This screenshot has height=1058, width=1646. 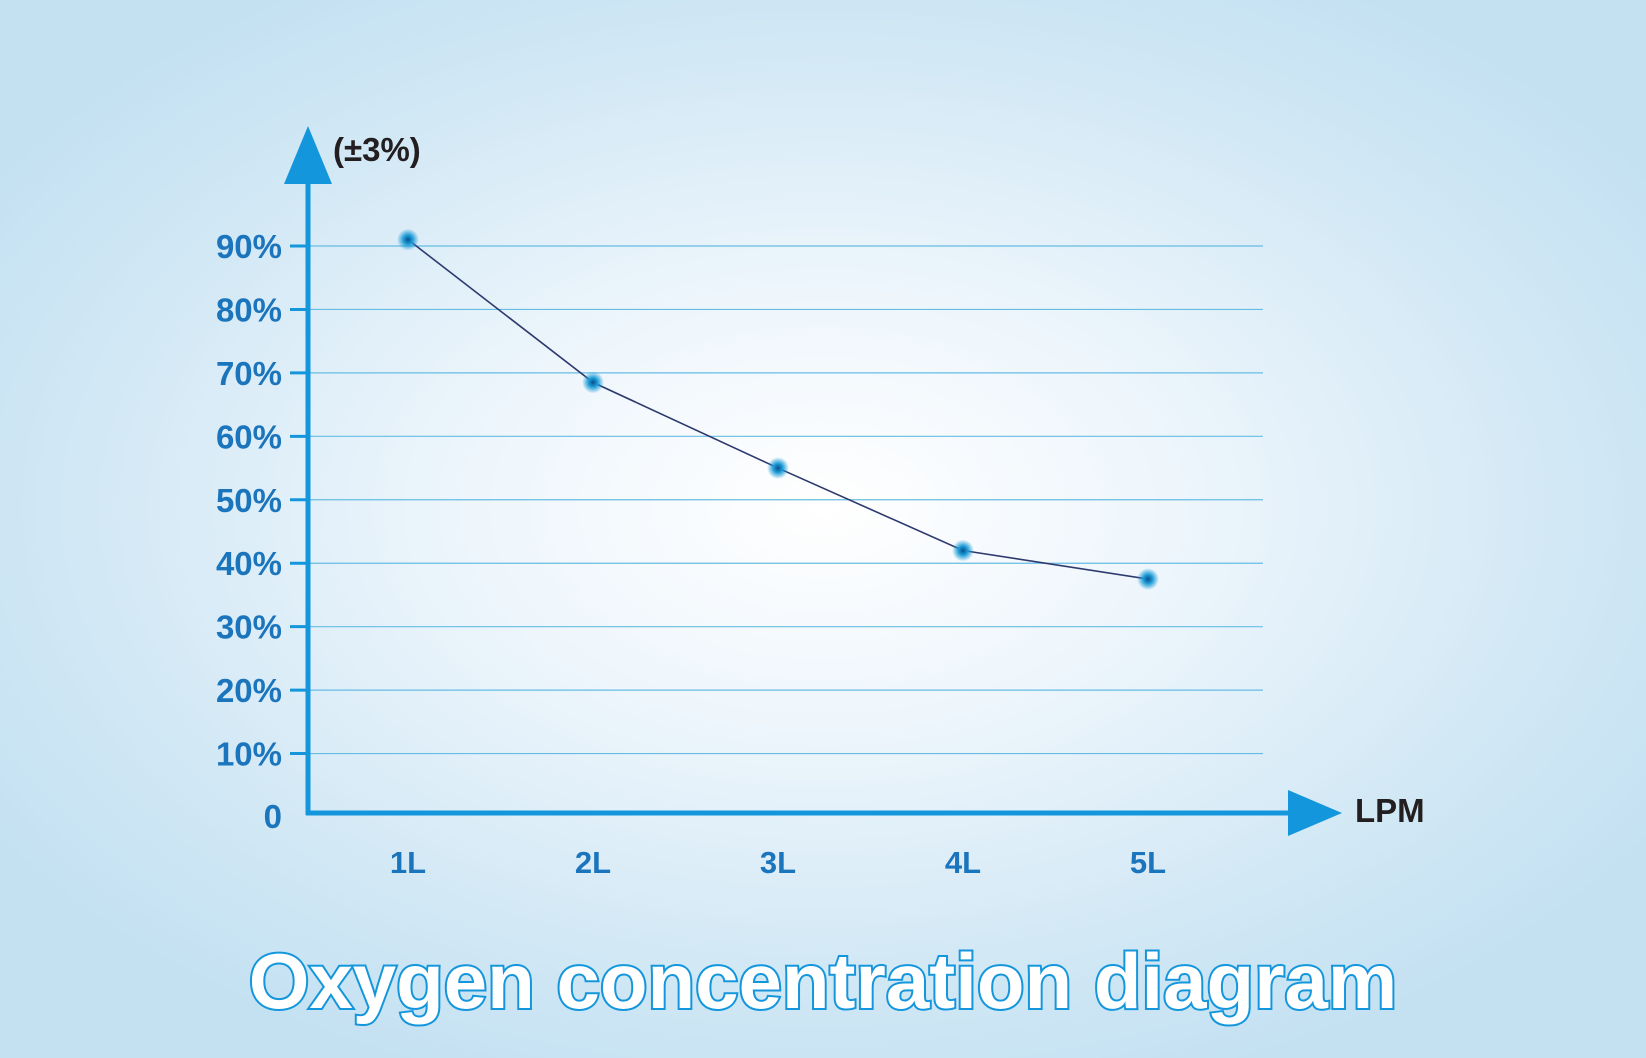 I want to click on y-tick-label: 30%, so click(x=249, y=627).